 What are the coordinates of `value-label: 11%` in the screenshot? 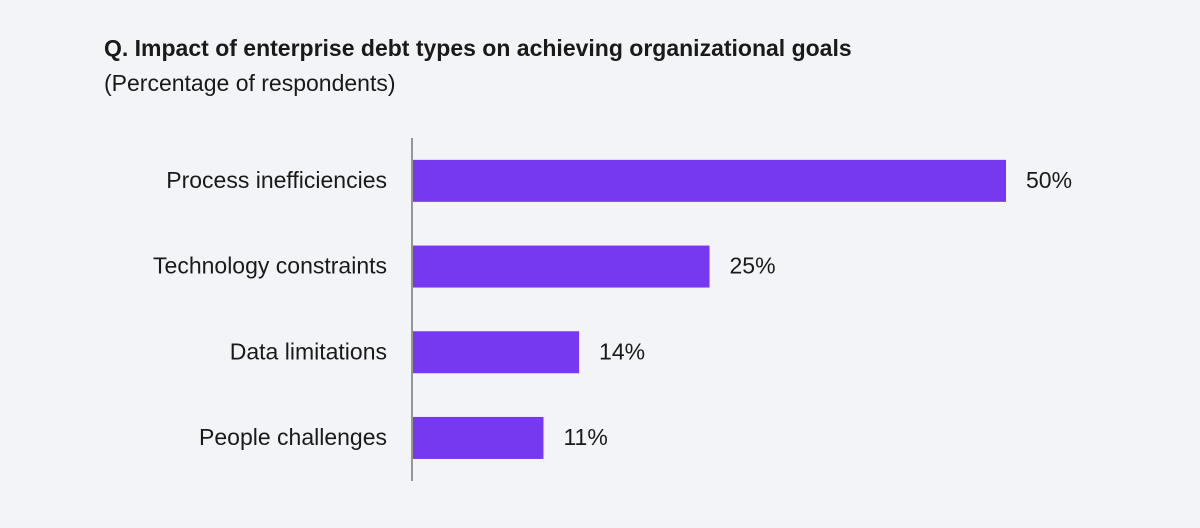 It's located at (585, 437).